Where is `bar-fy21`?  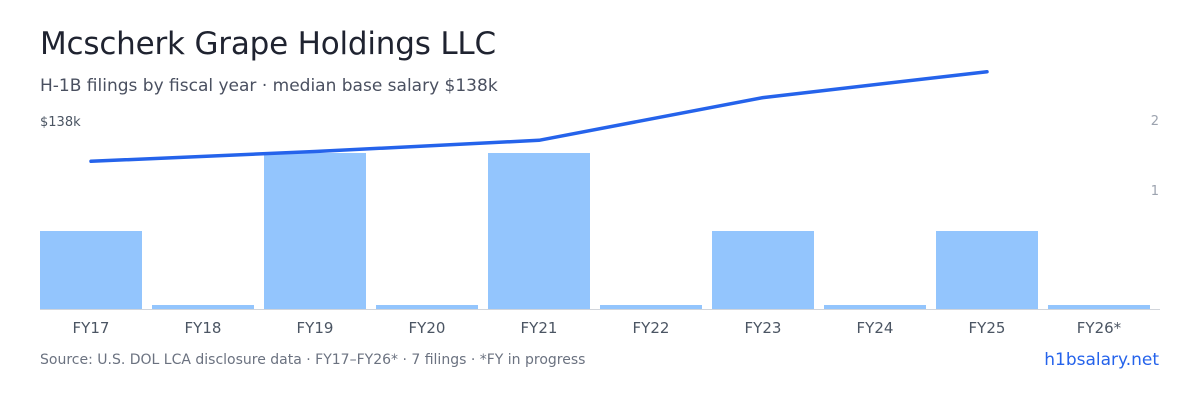 bar-fy21 is located at coordinates (539, 231).